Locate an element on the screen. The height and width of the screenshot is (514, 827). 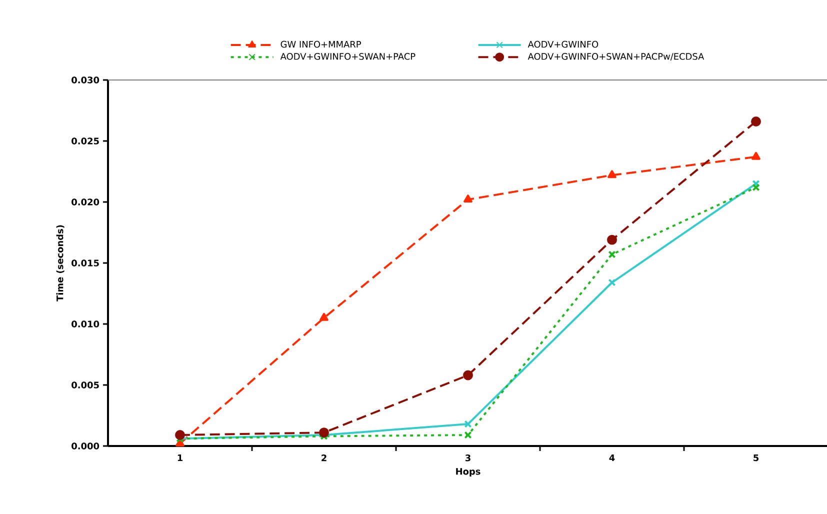
x-tick-label: 4 is located at coordinates (612, 458).